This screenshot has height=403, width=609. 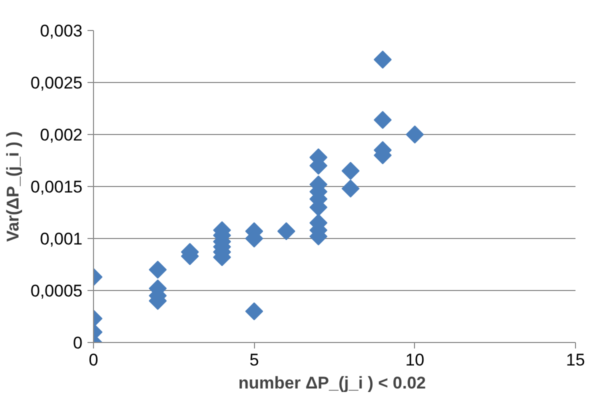 What do you see at coordinates (61, 31) in the screenshot?
I see `y-tick-label: 0,003` at bounding box center [61, 31].